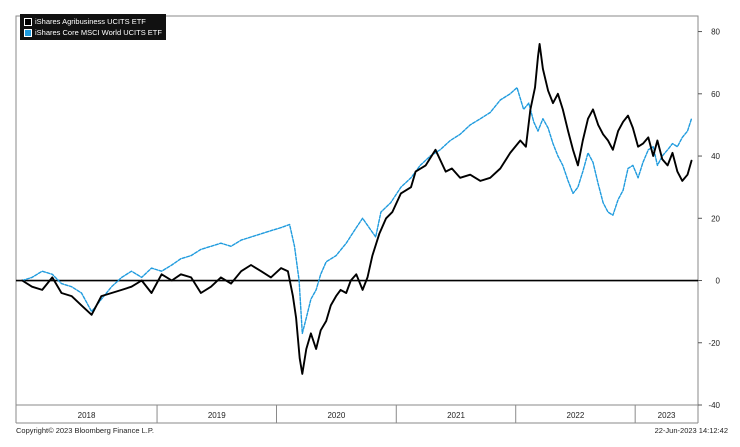  I want to click on x-tick-label: 2021, so click(456, 415).